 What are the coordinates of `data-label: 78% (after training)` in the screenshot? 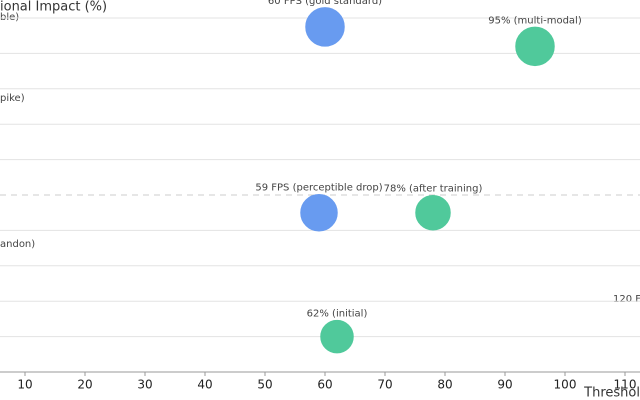 It's located at (433, 189).